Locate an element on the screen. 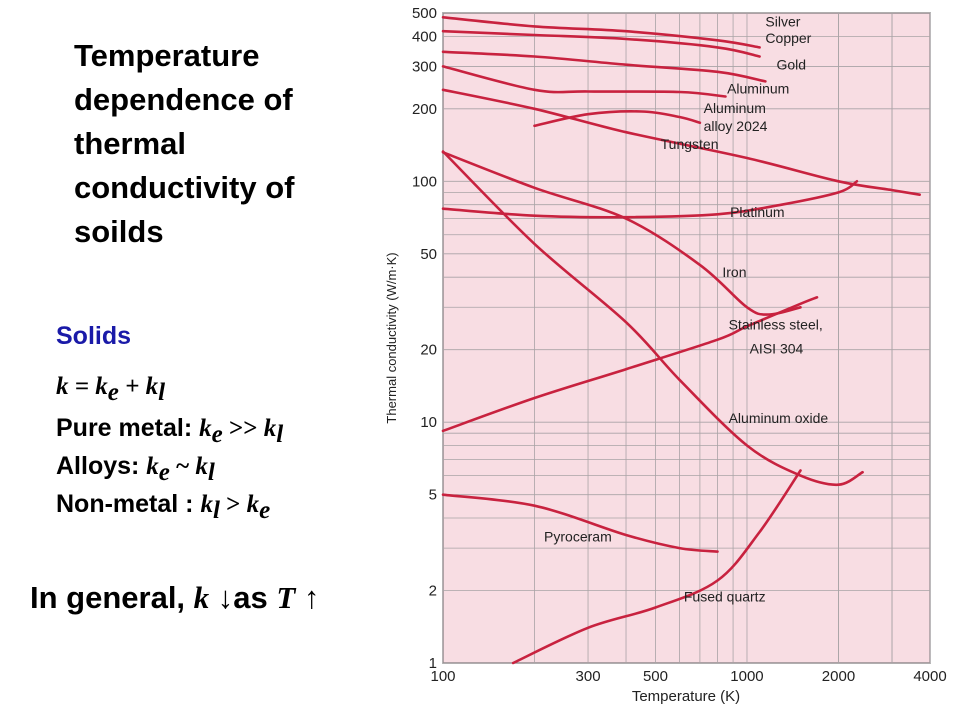  alloys-line: Alloys: ke ~ kl is located at coordinates (135, 469).